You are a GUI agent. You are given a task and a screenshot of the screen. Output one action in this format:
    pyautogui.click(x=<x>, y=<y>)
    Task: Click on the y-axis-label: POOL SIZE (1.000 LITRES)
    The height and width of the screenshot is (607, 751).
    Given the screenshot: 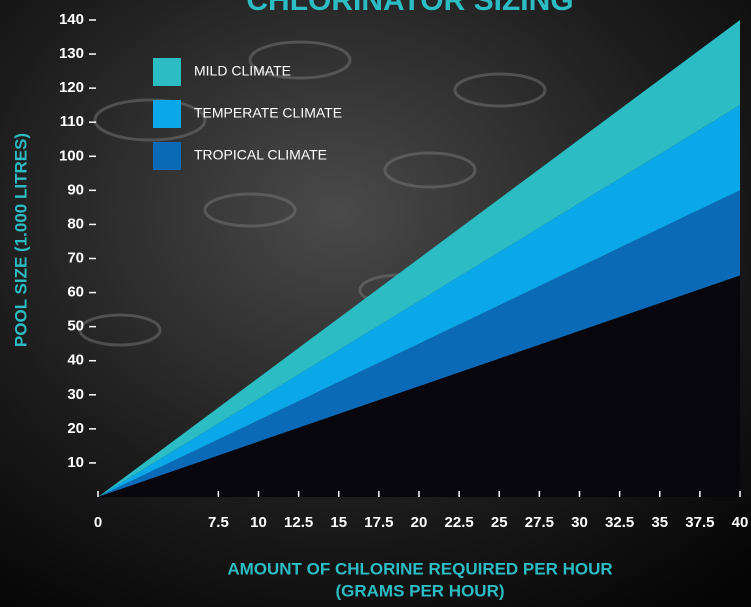 What is the action you would take?
    pyautogui.click(x=20, y=240)
    